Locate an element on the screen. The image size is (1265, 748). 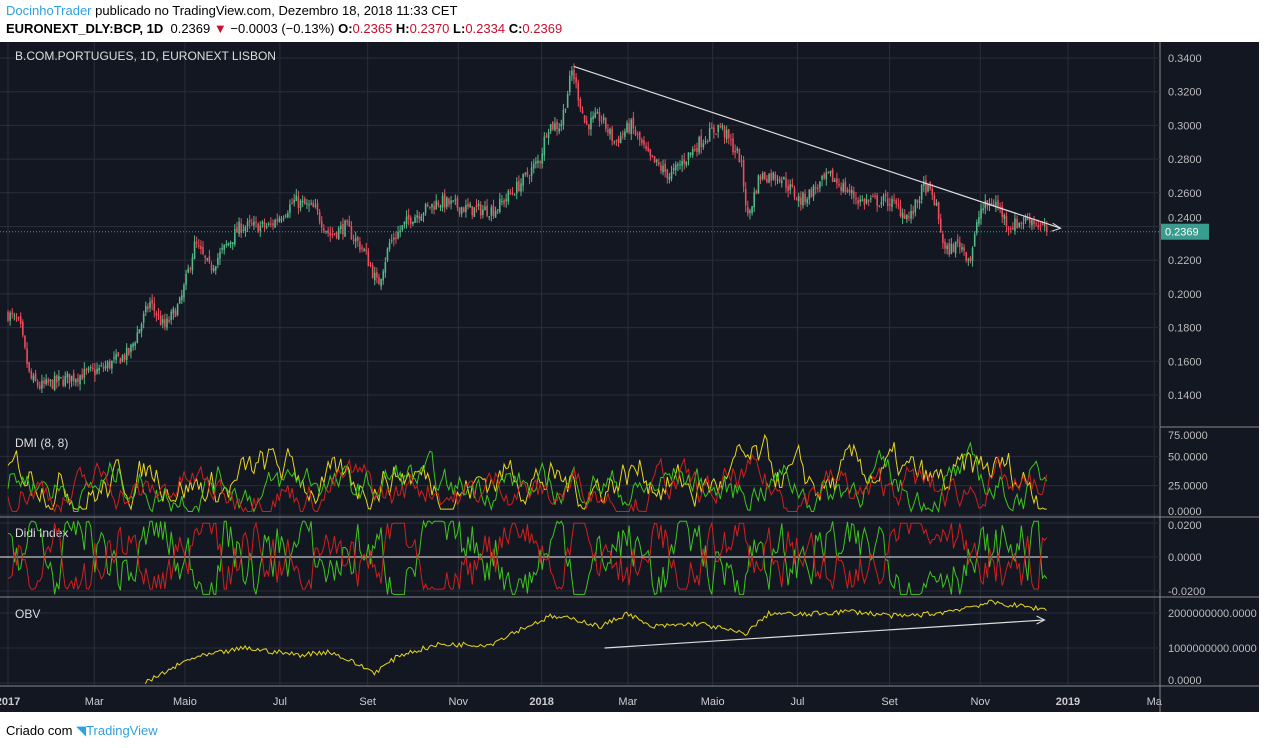
high-label: H: is located at coordinates (402, 28).